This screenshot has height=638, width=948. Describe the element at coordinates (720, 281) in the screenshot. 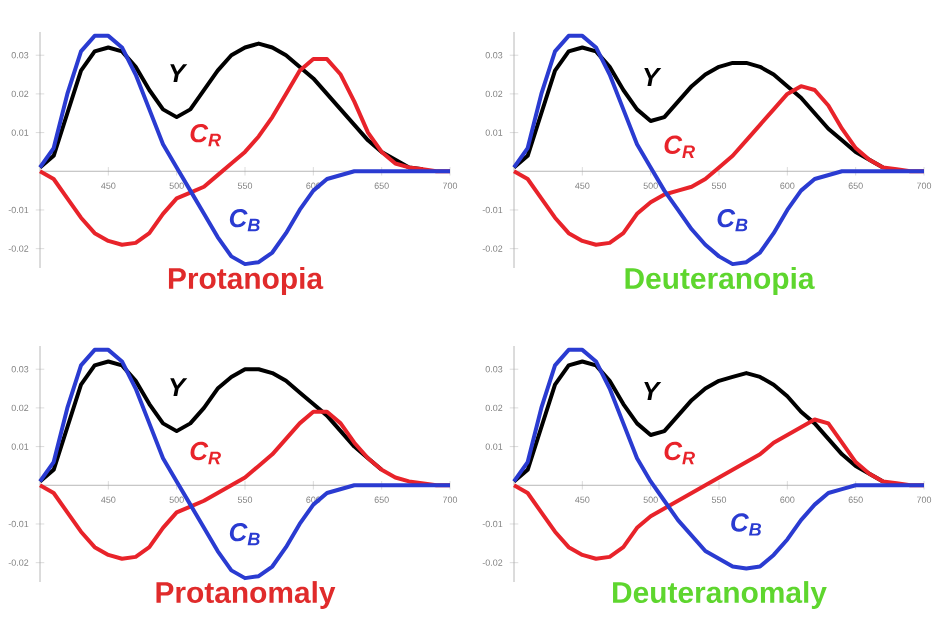

I see `text: Deuteranopia` at that location.